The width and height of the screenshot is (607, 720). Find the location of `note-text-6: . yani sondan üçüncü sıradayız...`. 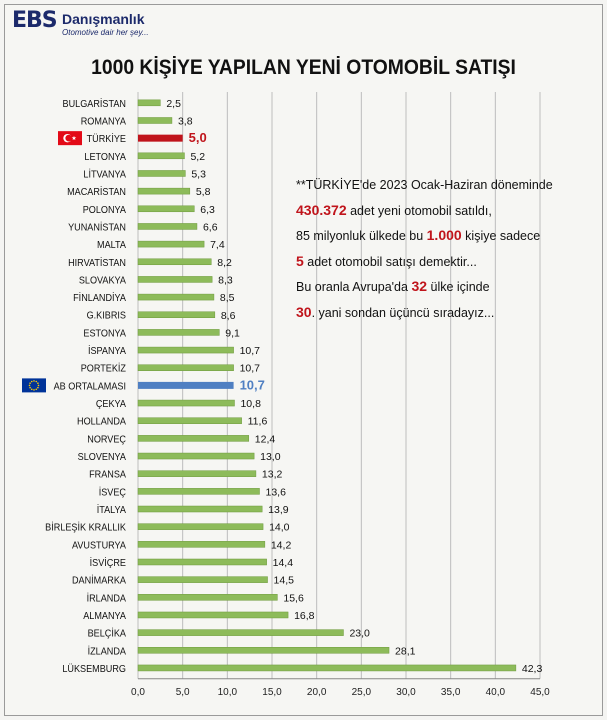

note-text-6: . yani sondan üçüncü sıradayız... is located at coordinates (403, 312).